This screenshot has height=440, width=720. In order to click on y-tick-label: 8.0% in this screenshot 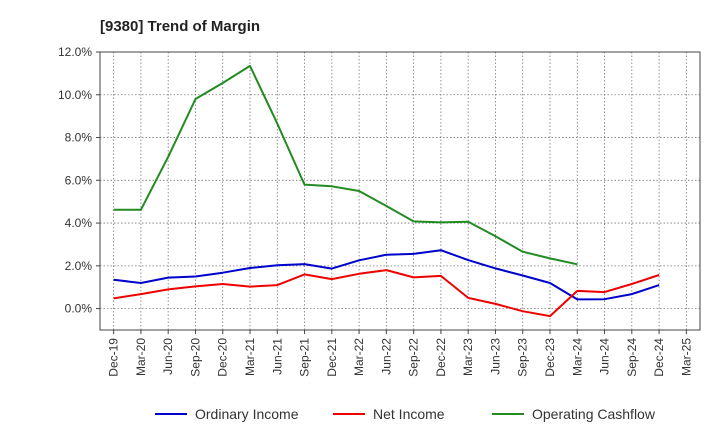, I will do `click(79, 138)`.